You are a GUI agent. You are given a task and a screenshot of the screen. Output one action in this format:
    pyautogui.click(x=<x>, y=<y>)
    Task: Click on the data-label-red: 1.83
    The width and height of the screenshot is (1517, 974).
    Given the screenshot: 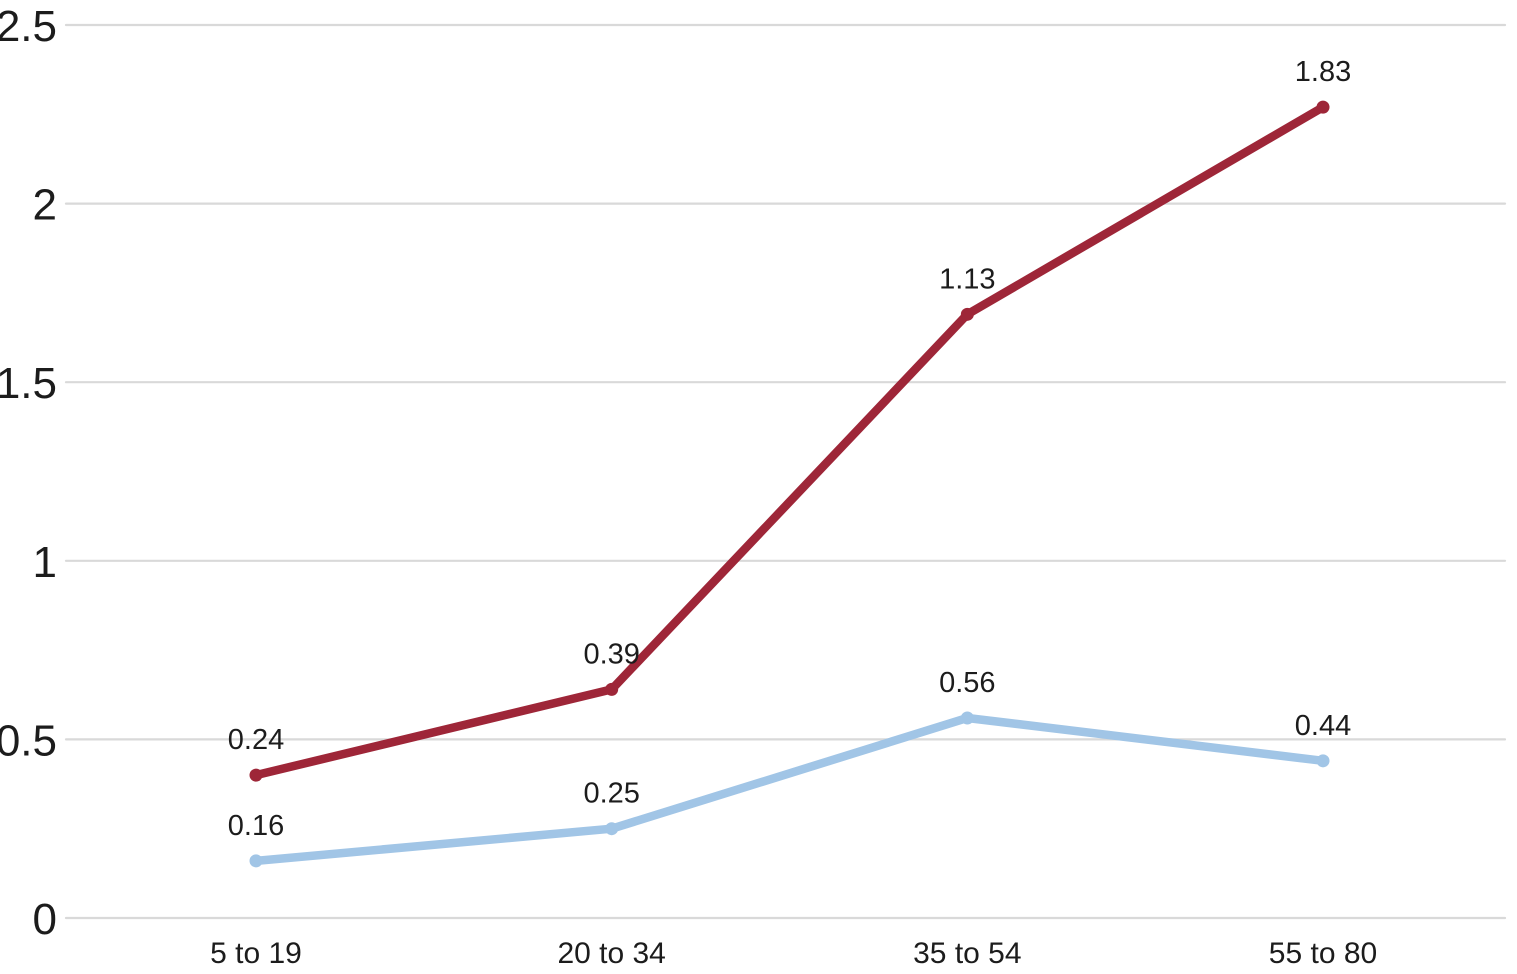 What is the action you would take?
    pyautogui.click(x=1323, y=72)
    